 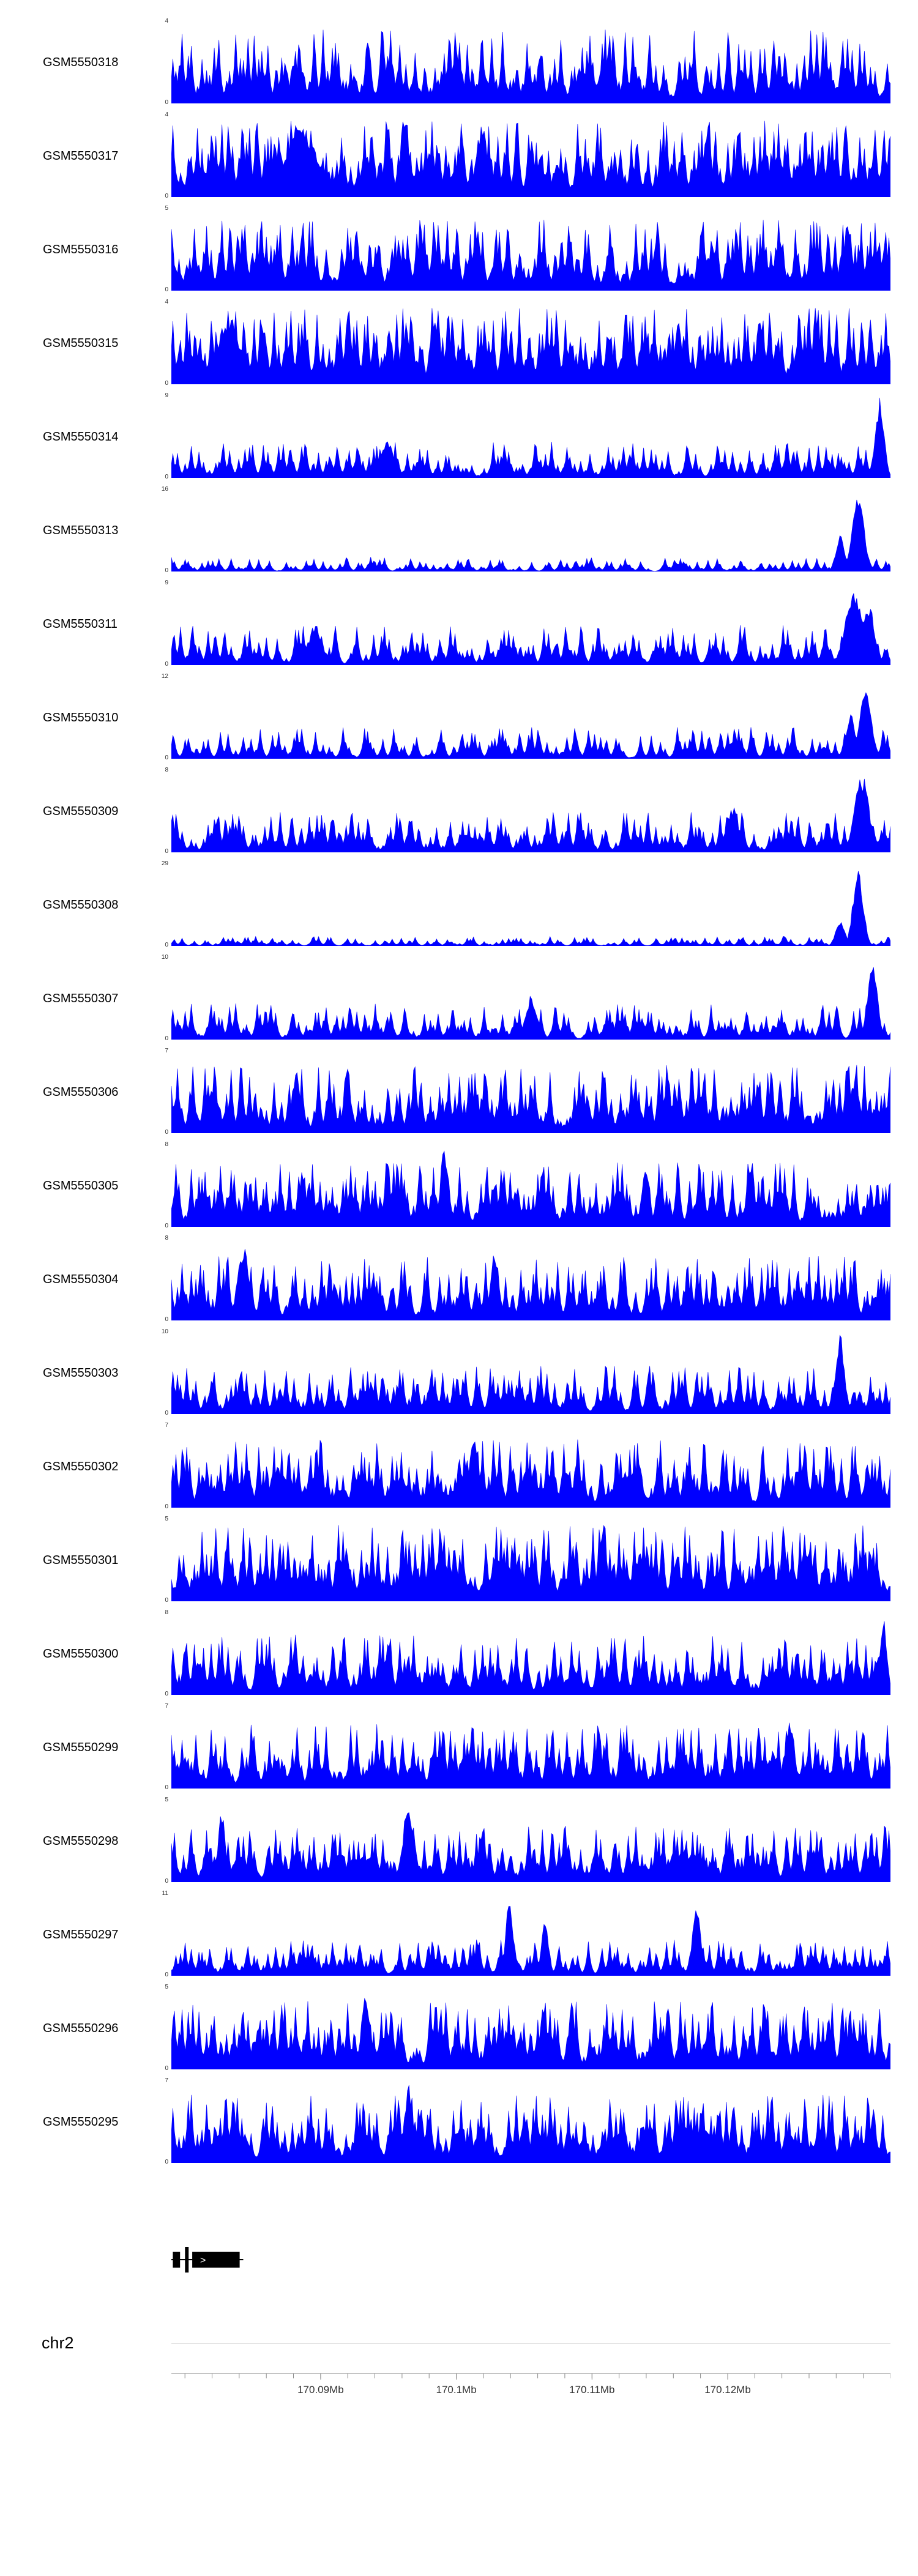 What do you see at coordinates (164, 489) in the screenshot?
I see `track-ymax-label: 16` at bounding box center [164, 489].